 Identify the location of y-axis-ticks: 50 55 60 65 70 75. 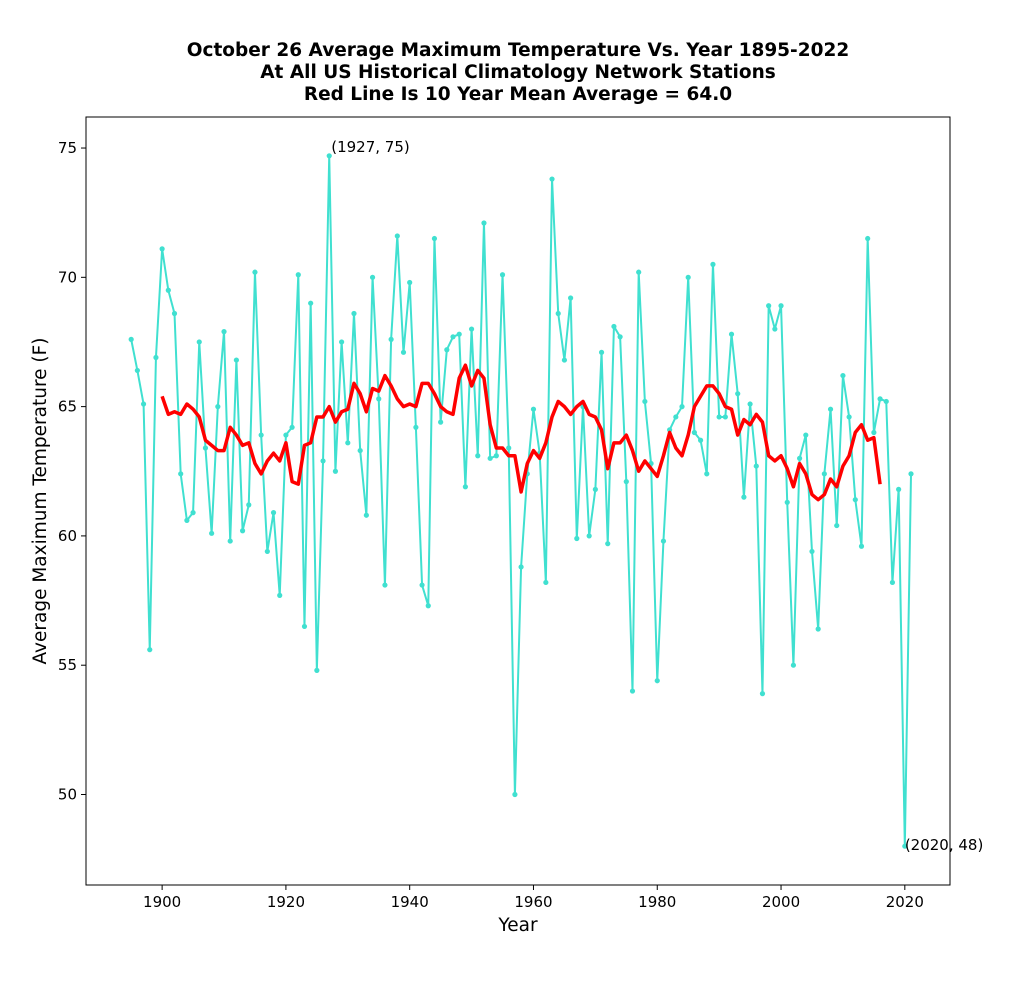
(72, 471).